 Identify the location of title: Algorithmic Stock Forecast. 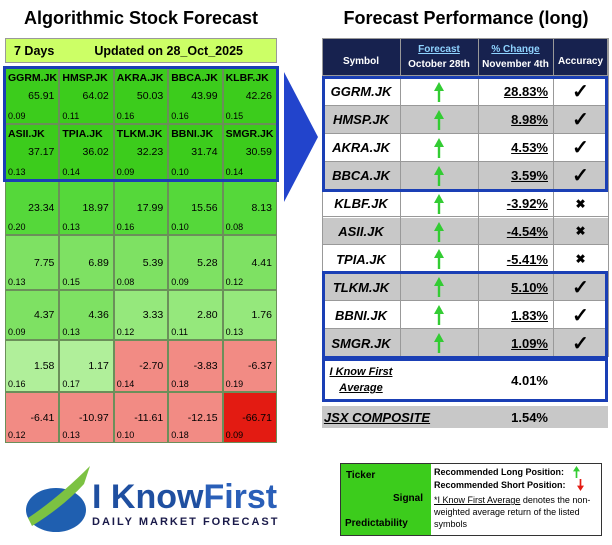
(141, 18).